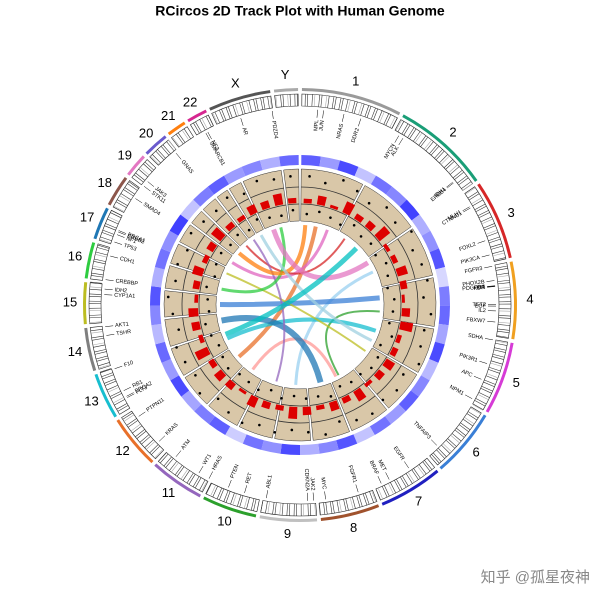  What do you see at coordinates (511, 212) in the screenshot?
I see `chromosome-label: 3` at bounding box center [511, 212].